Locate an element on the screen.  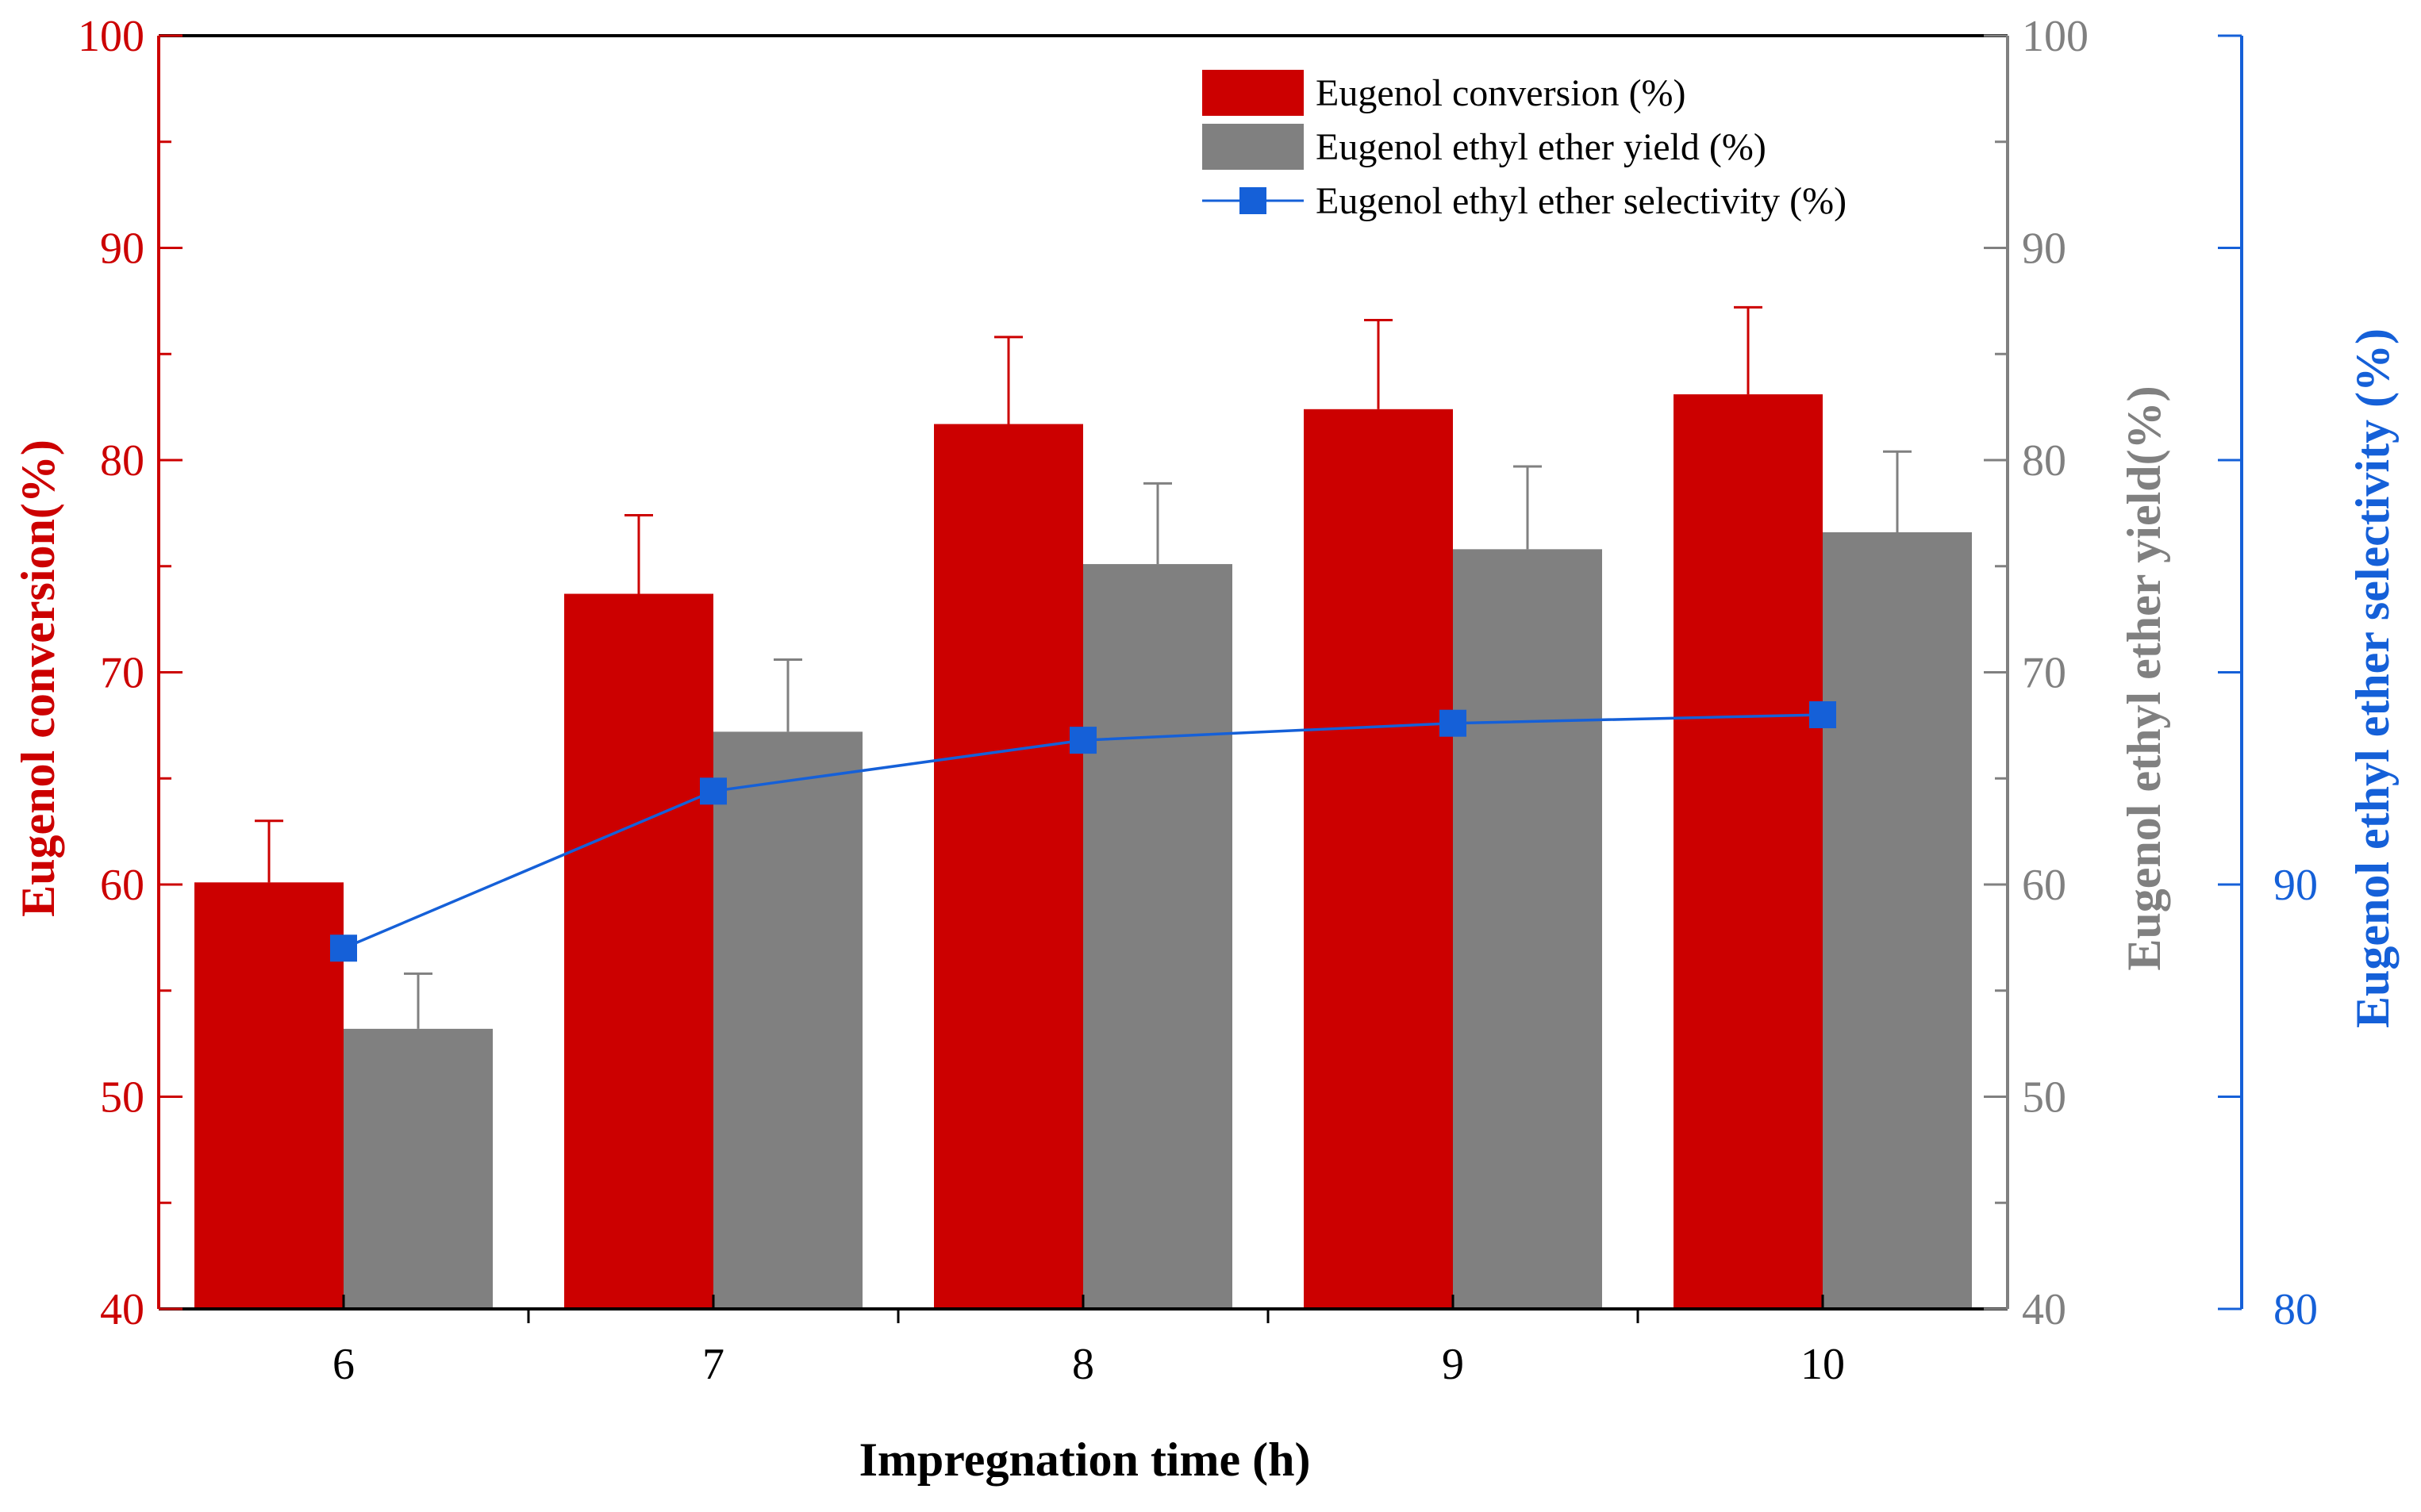
x-axis-title: Impregnation time (h) is located at coordinates (1085, 1460).